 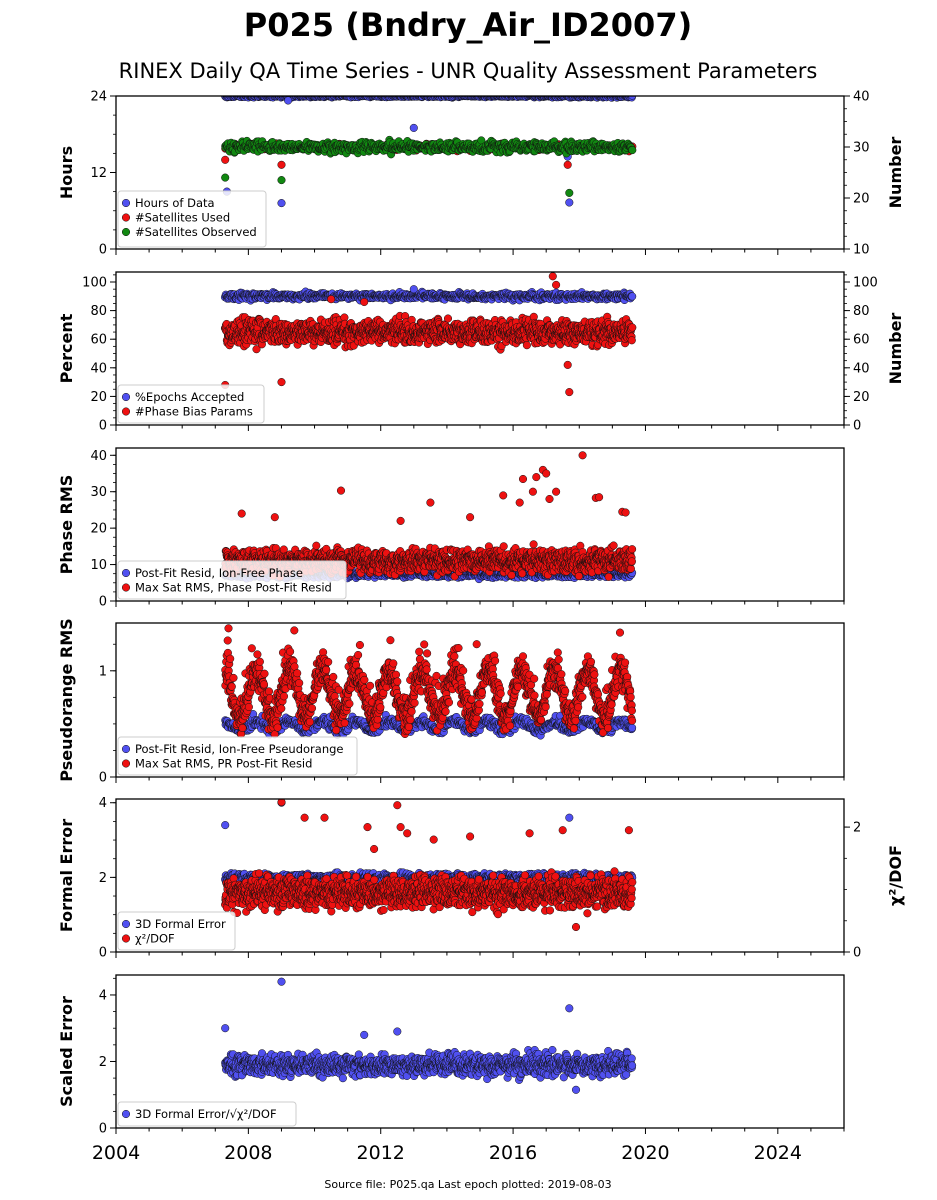 I want to click on y-axis-label: Hours, so click(x=66, y=172).